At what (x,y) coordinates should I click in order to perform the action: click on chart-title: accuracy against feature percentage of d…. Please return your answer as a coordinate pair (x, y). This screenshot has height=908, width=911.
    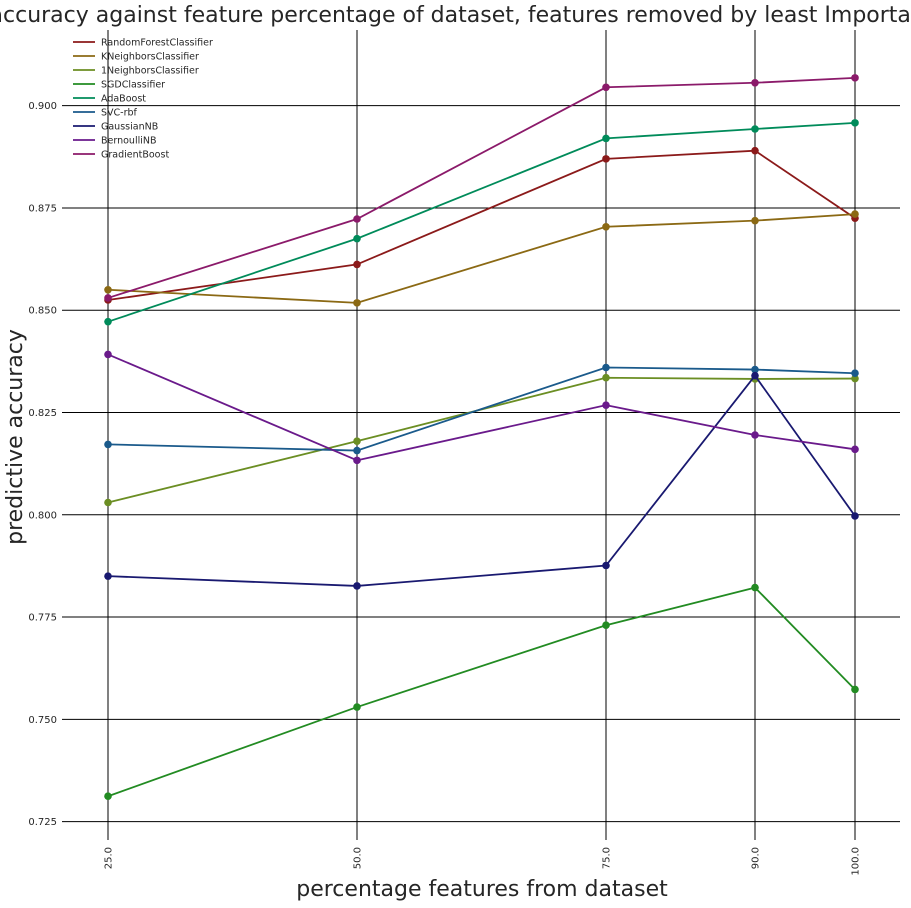
    Looking at the image, I should click on (455, 15).